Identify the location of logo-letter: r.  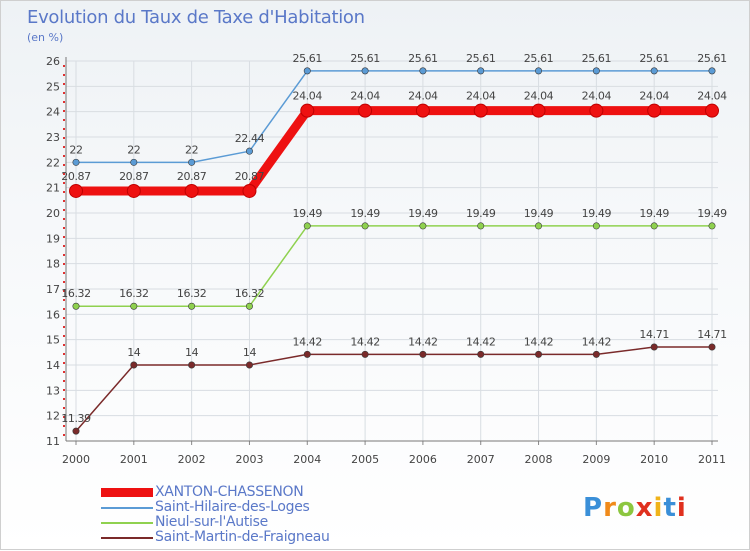
(610, 508).